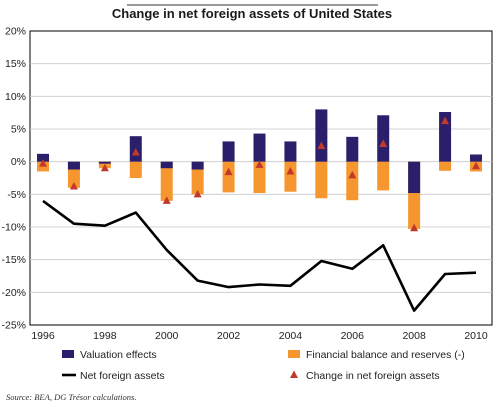  Describe the element at coordinates (414, 336) in the screenshot. I see `x-tick-label: 2008` at that location.